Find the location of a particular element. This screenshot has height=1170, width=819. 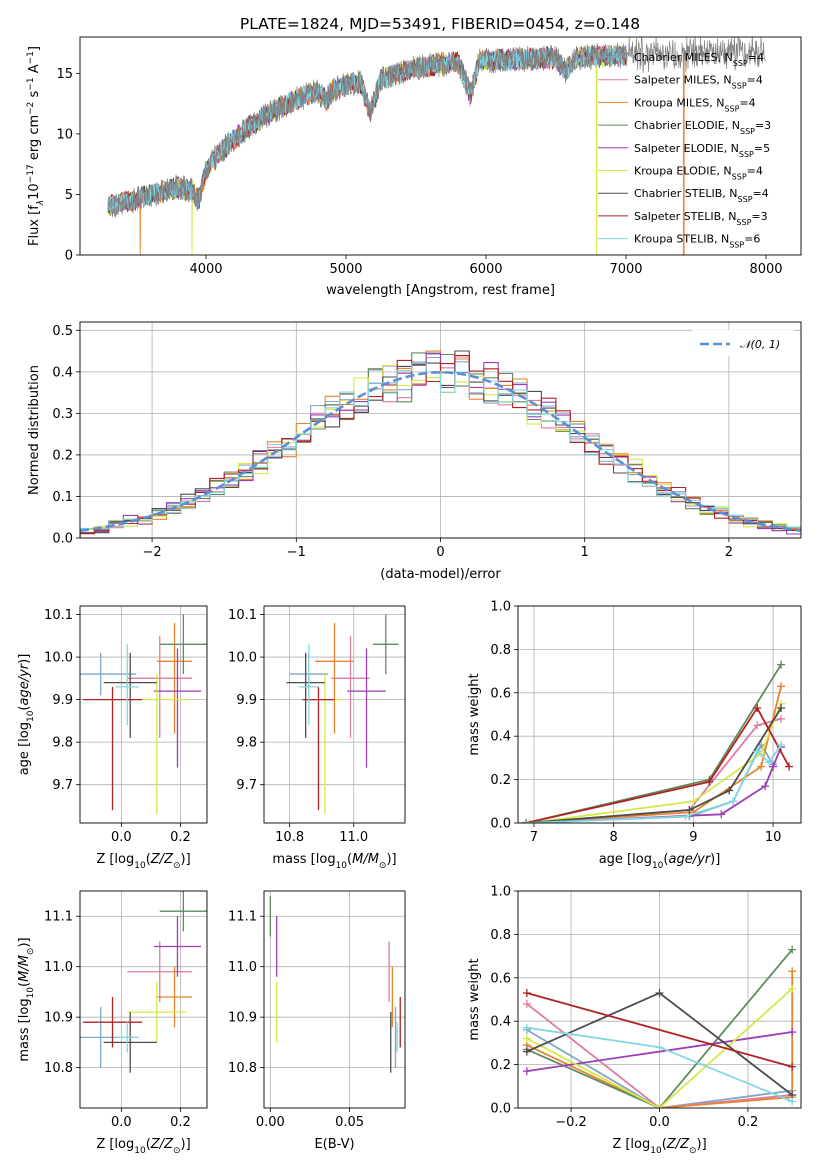

spectrum-ylabel-part: erg cm is located at coordinates (34, 139).